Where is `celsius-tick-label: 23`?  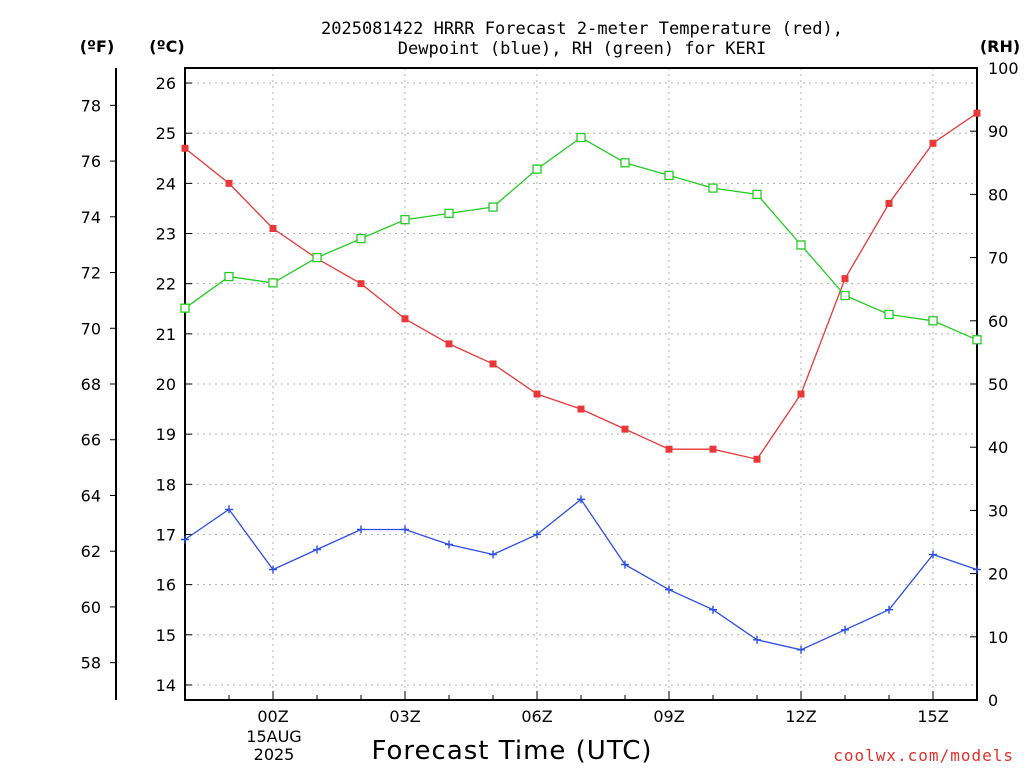
celsius-tick-label: 23 is located at coordinates (166, 234).